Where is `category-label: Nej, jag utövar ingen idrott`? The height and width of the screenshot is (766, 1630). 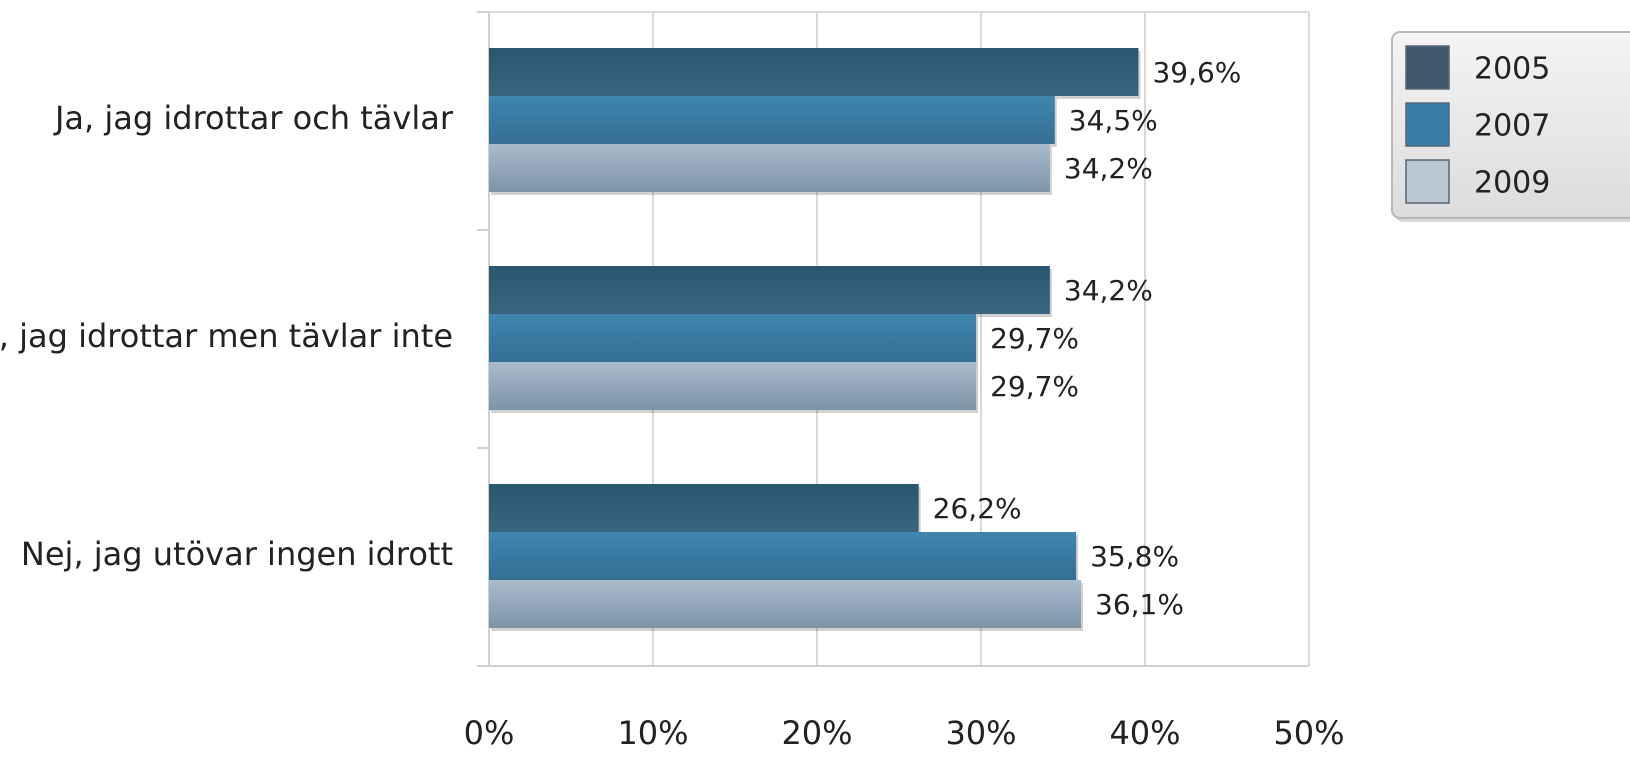
category-label: Nej, jag utövar ingen idrott is located at coordinates (237, 554).